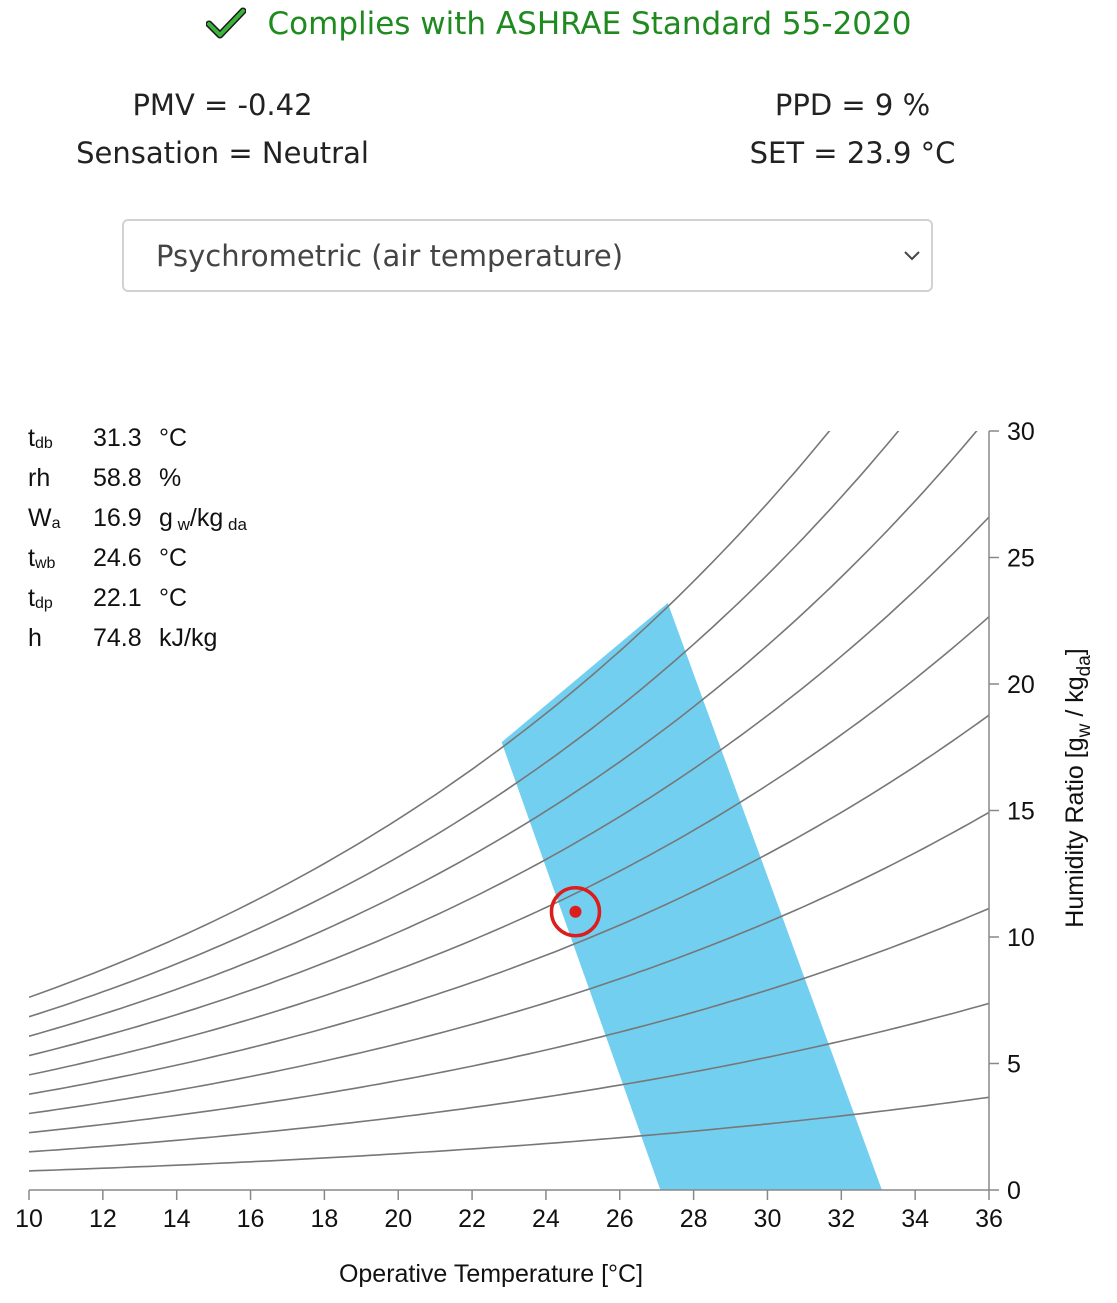  Describe the element at coordinates (39, 478) in the screenshot. I see `property-symbol: rh` at that location.